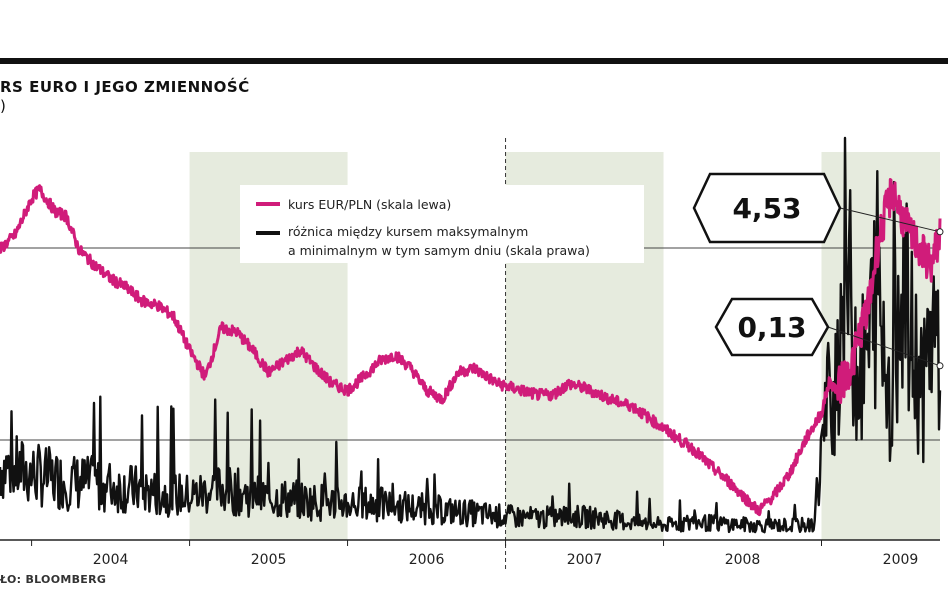  Describe the element at coordinates (470, 553) in the screenshot. I see `x-axis: 2004 2005 2006 2007 2008 2009` at that location.